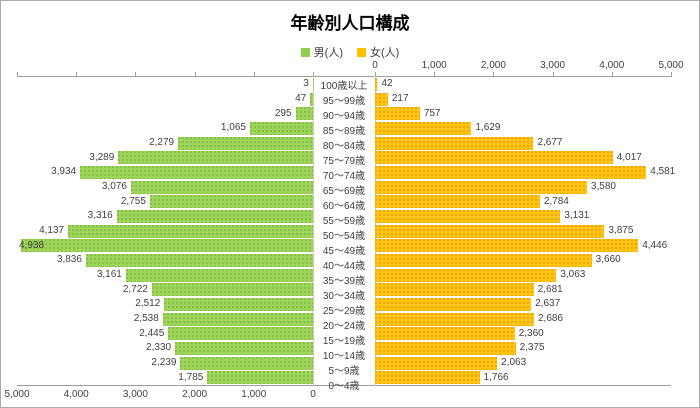 This screenshot has height=408, width=700. I want to click on age-label: 80〜84歳, so click(344, 146).